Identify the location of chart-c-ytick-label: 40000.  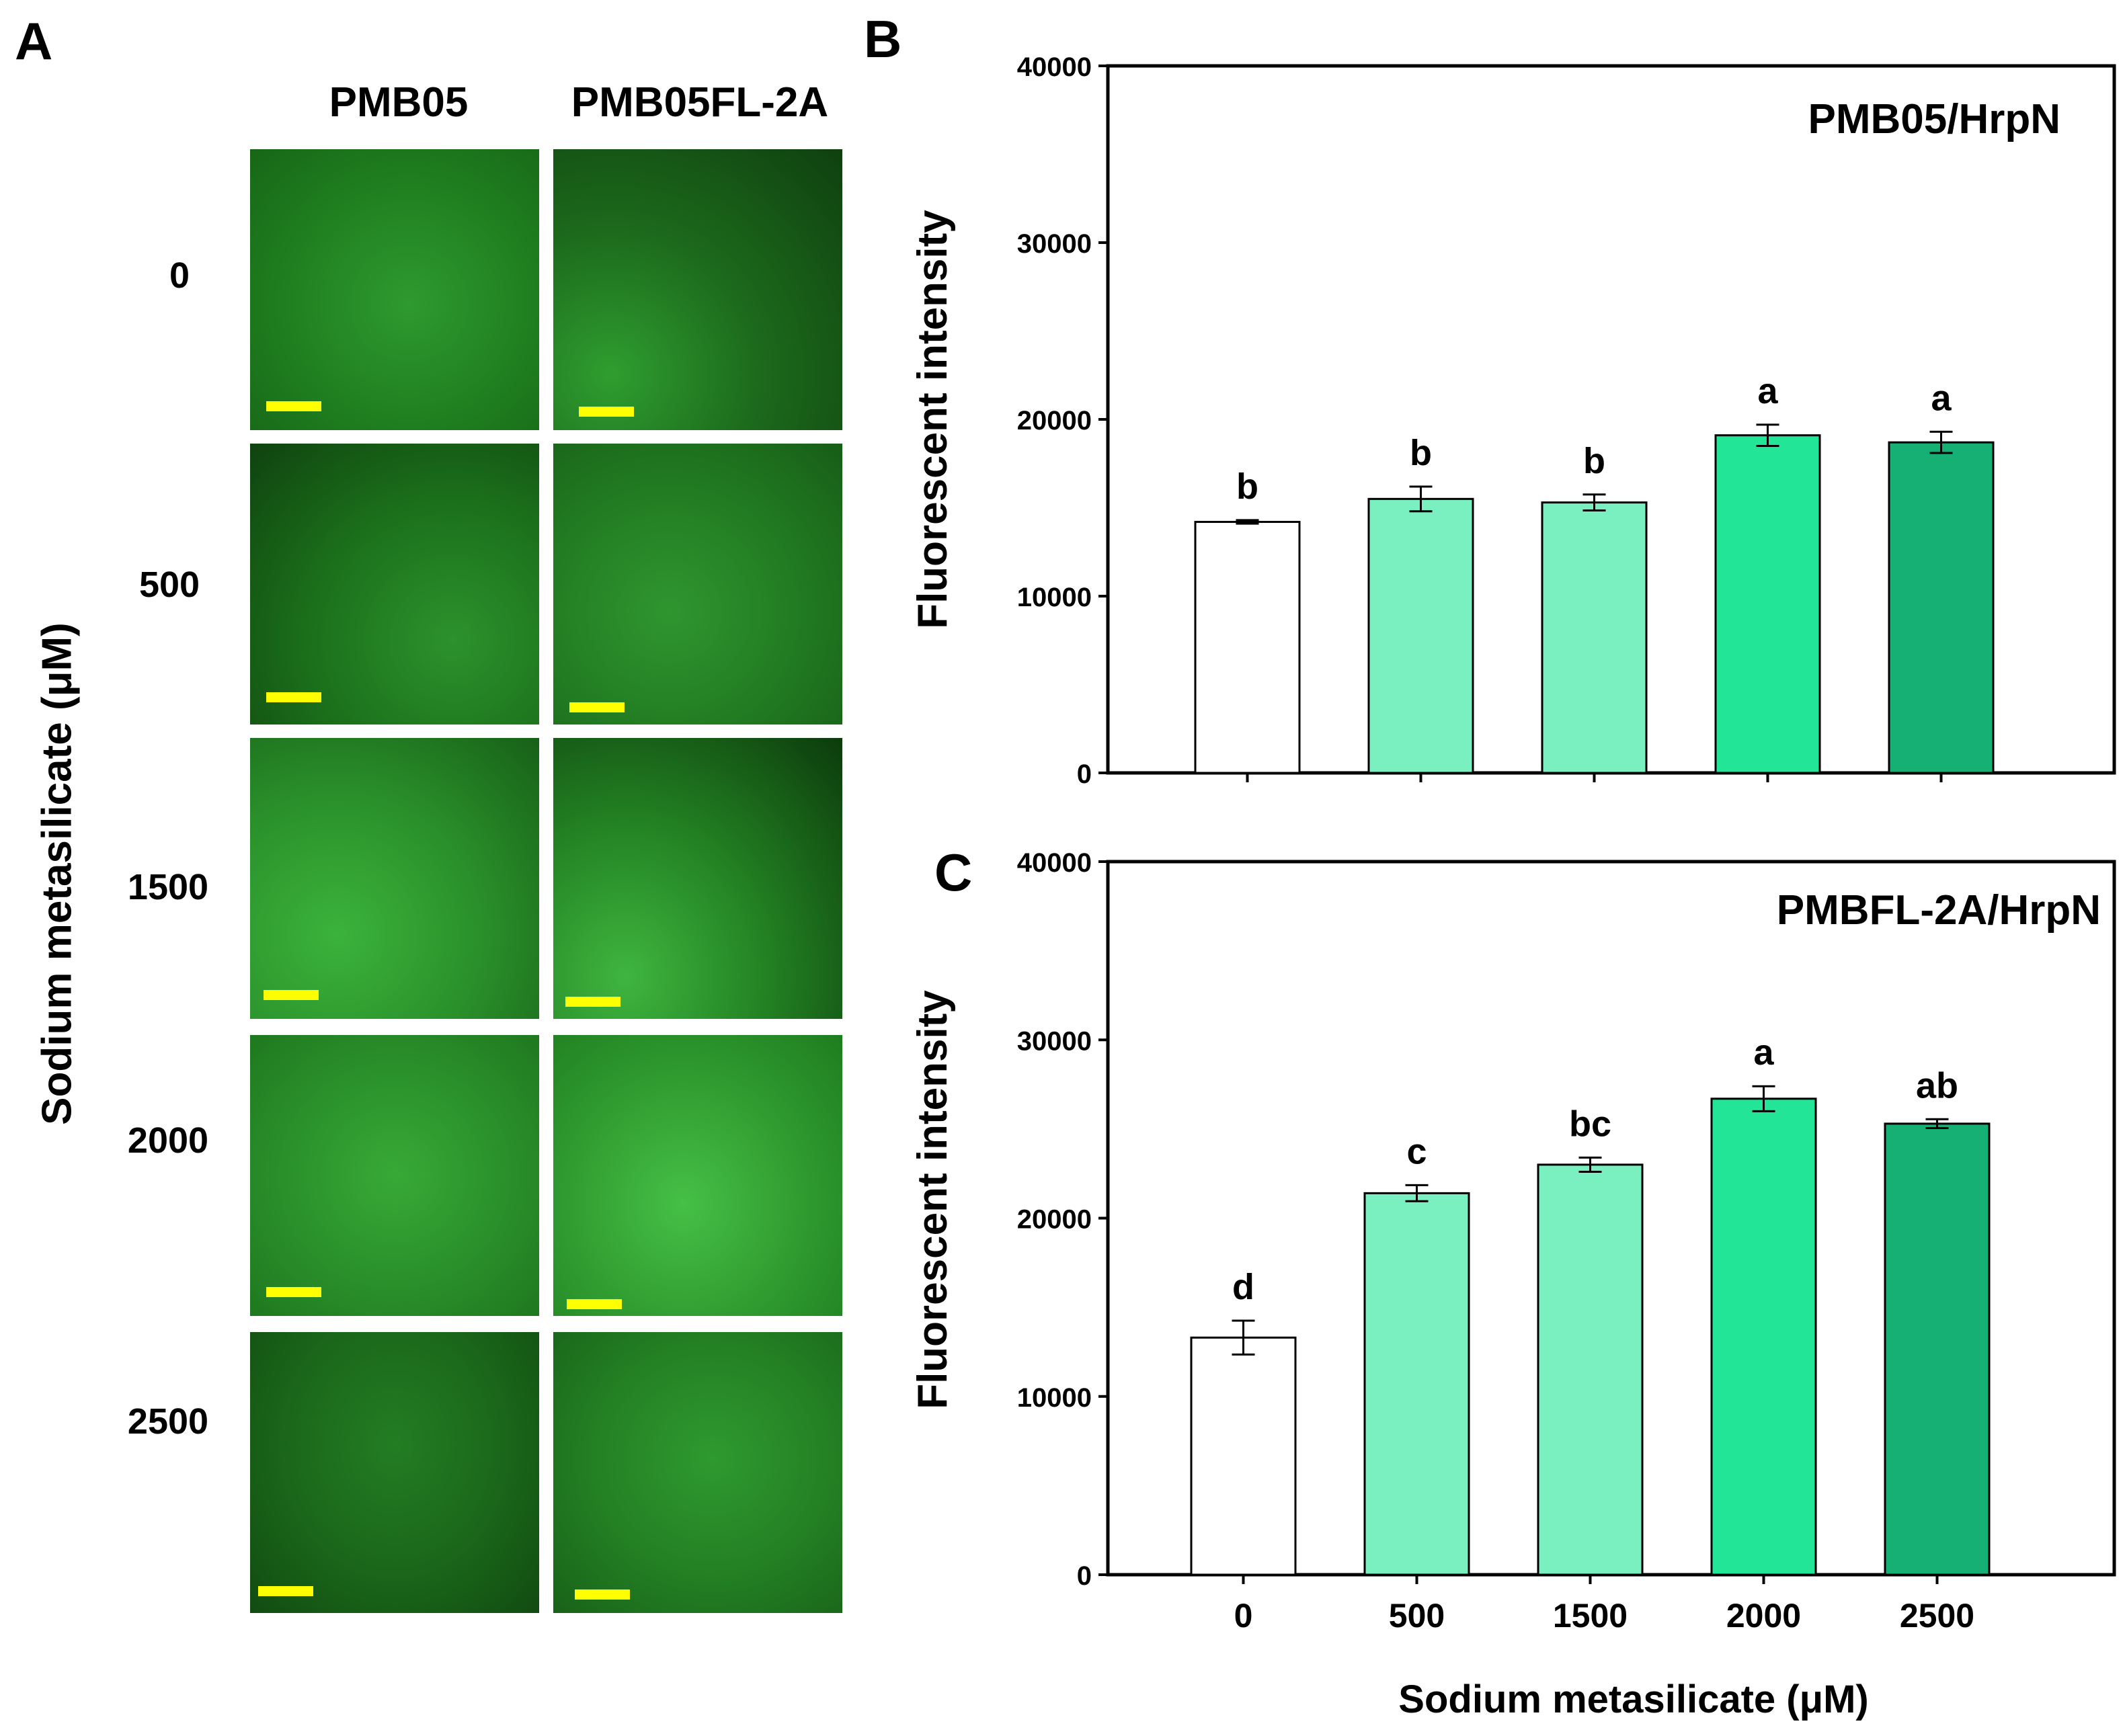
(1055, 863).